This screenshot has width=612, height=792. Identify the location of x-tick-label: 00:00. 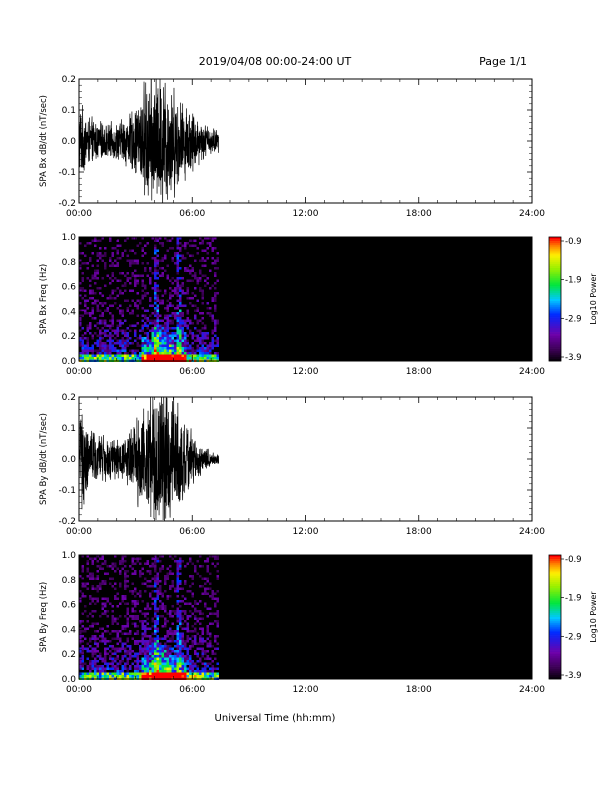
(79, 532).